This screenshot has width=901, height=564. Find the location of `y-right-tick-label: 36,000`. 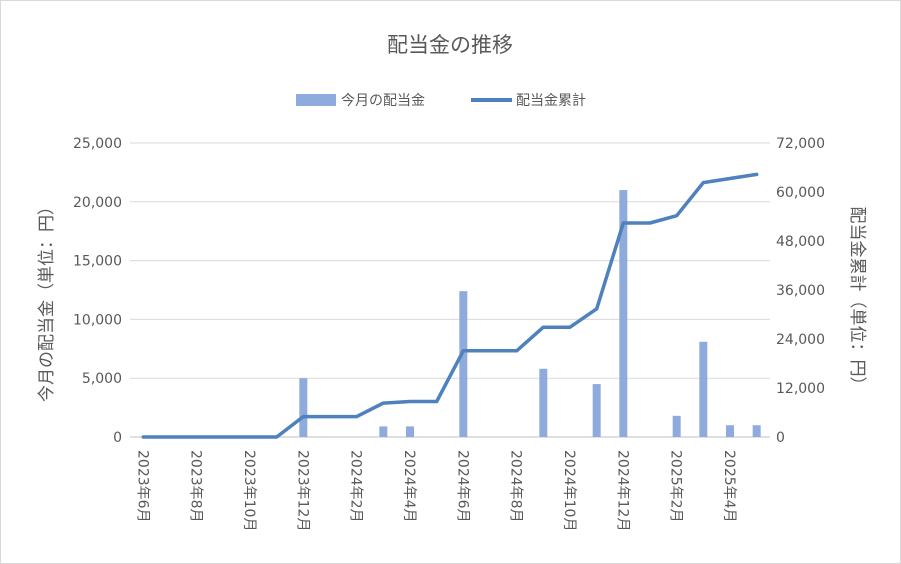

y-right-tick-label: 36,000 is located at coordinates (800, 291).